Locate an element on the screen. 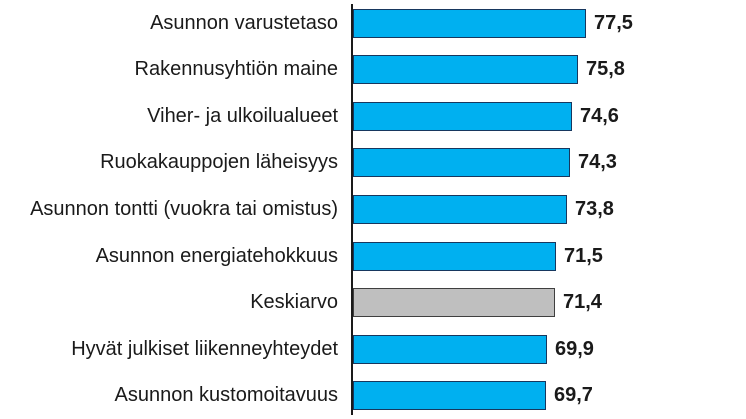 The width and height of the screenshot is (746, 419). chart-row: Viher- ja ulkoilualueet 74,6 is located at coordinates (373, 116).